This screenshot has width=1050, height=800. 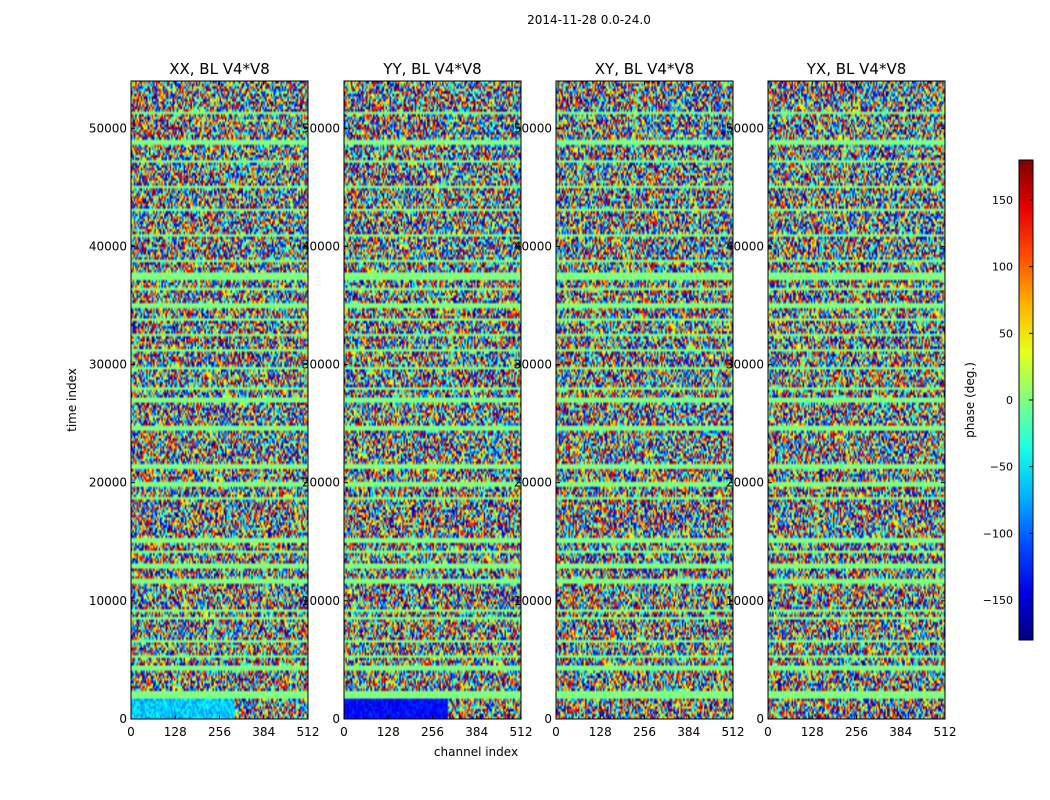 What do you see at coordinates (998, 533) in the screenshot?
I see `colorbar-tick-label: −100` at bounding box center [998, 533].